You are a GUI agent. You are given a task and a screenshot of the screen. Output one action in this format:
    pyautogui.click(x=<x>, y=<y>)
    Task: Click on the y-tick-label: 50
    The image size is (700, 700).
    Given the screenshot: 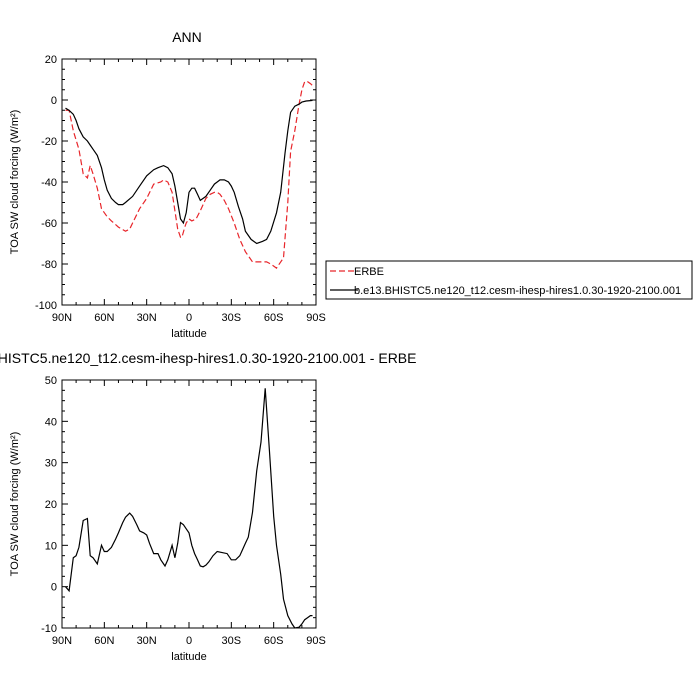 What is the action you would take?
    pyautogui.click(x=51, y=381)
    